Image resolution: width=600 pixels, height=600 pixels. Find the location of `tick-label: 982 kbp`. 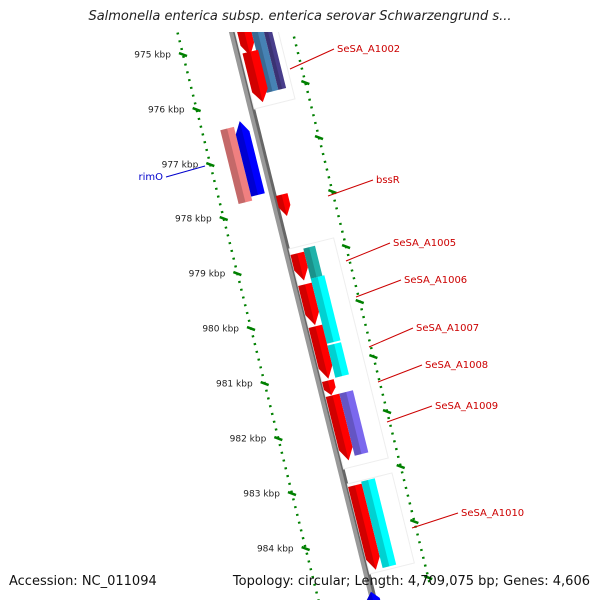

tick-label: 982 kbp is located at coordinates (248, 440).